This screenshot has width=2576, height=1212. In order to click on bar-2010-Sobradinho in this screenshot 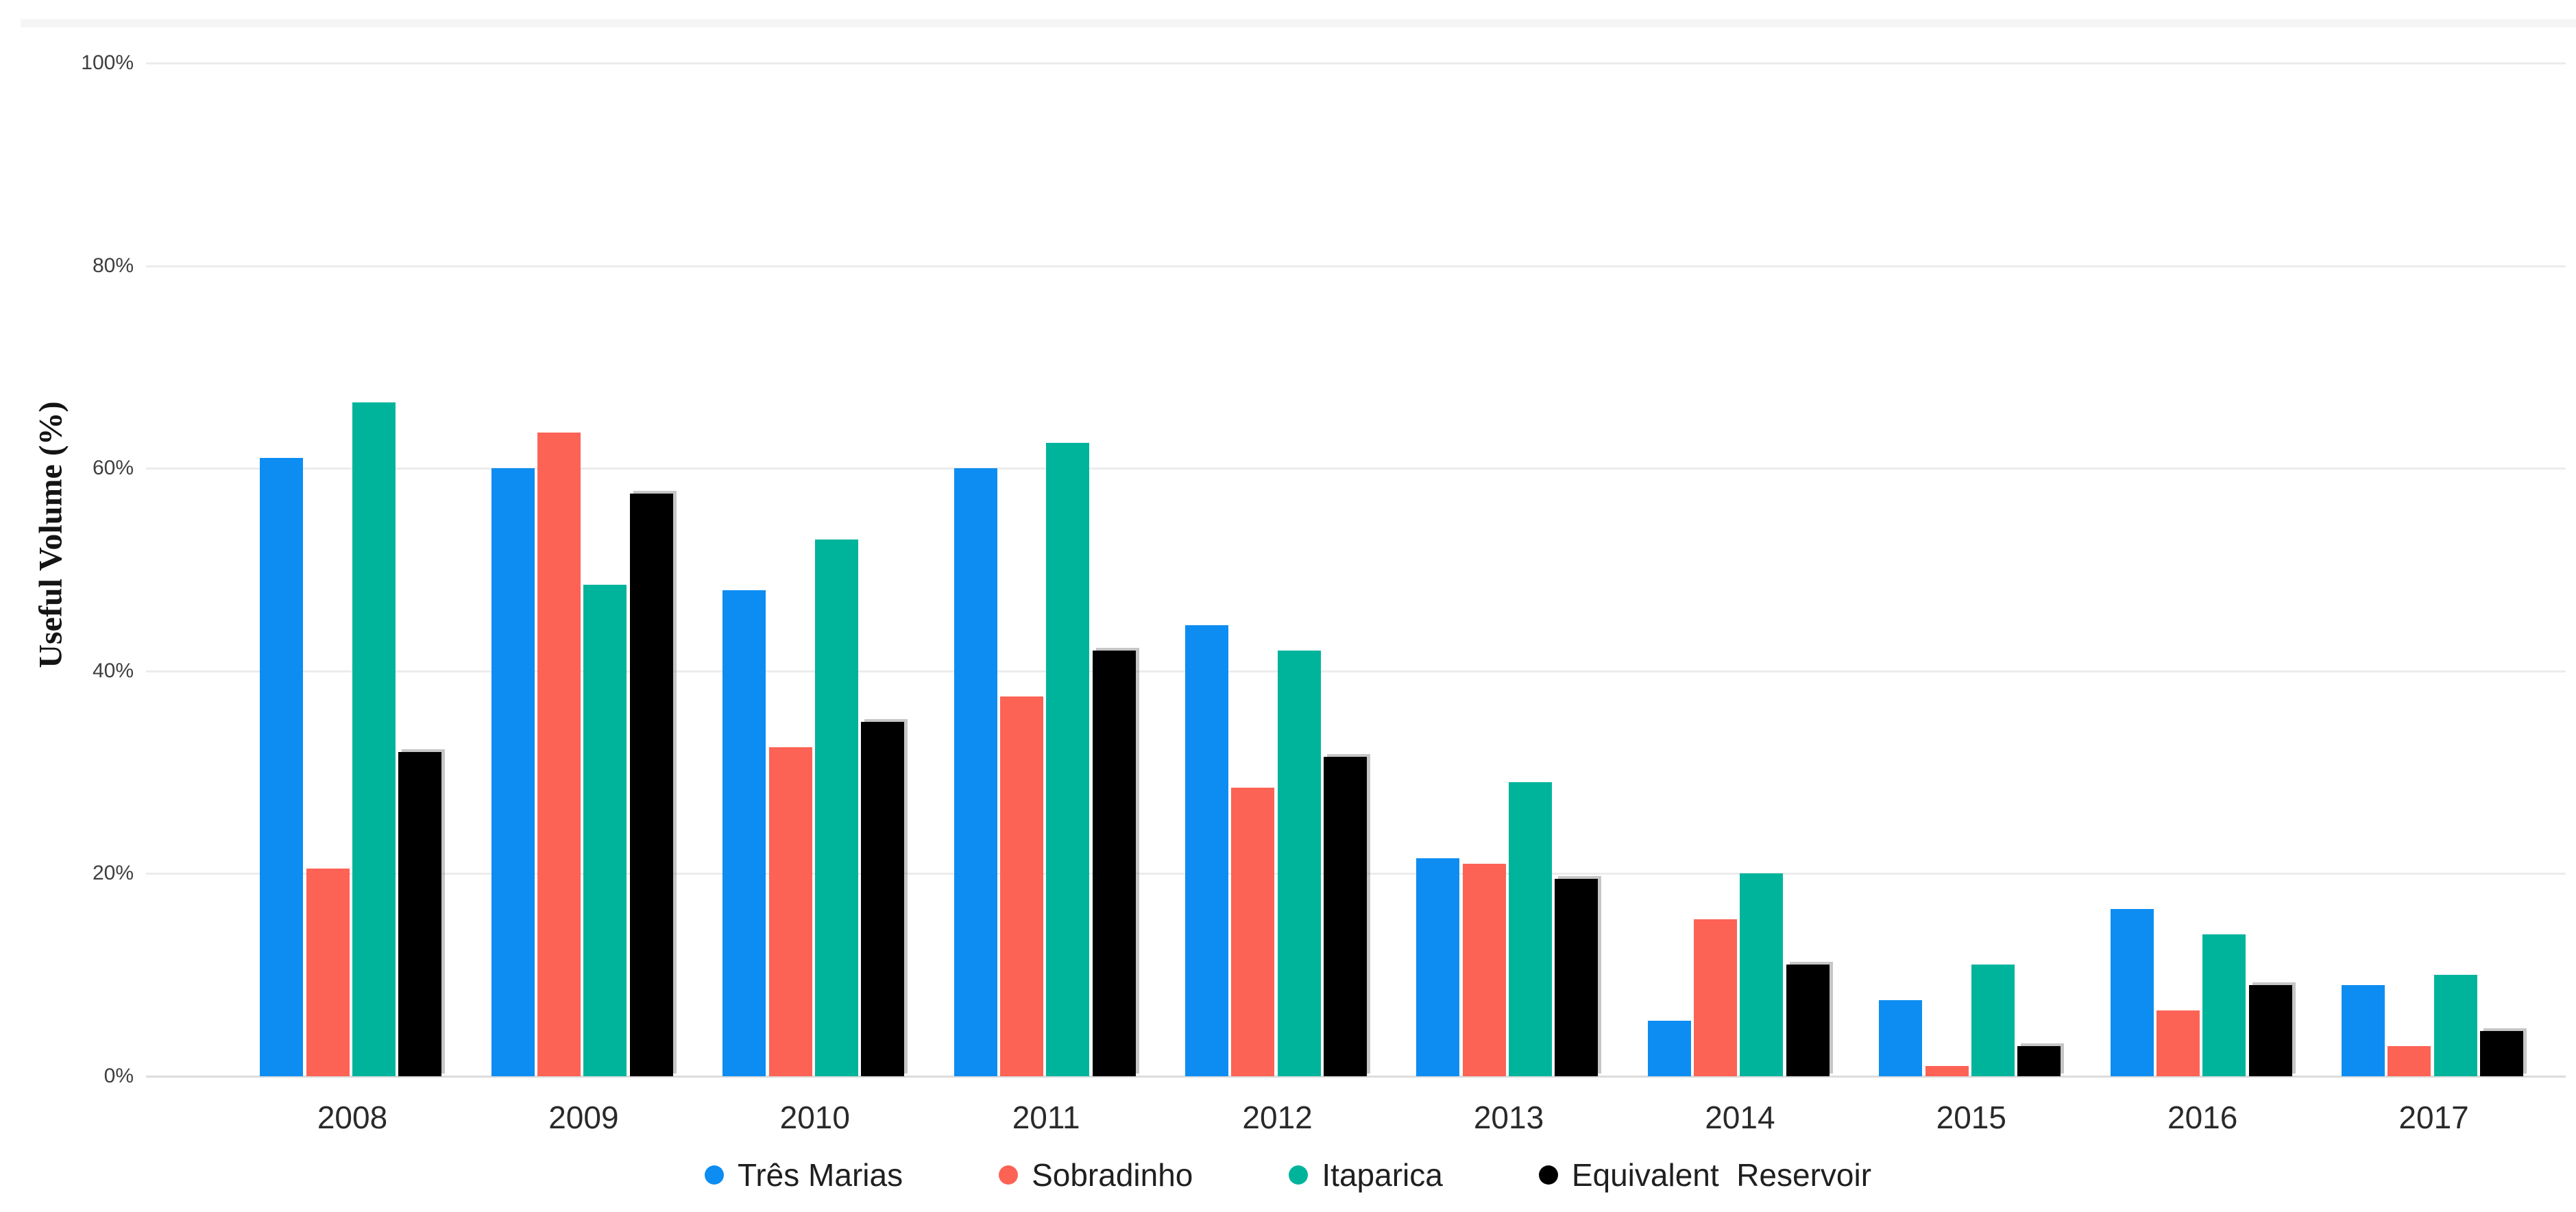, I will do `click(790, 911)`.